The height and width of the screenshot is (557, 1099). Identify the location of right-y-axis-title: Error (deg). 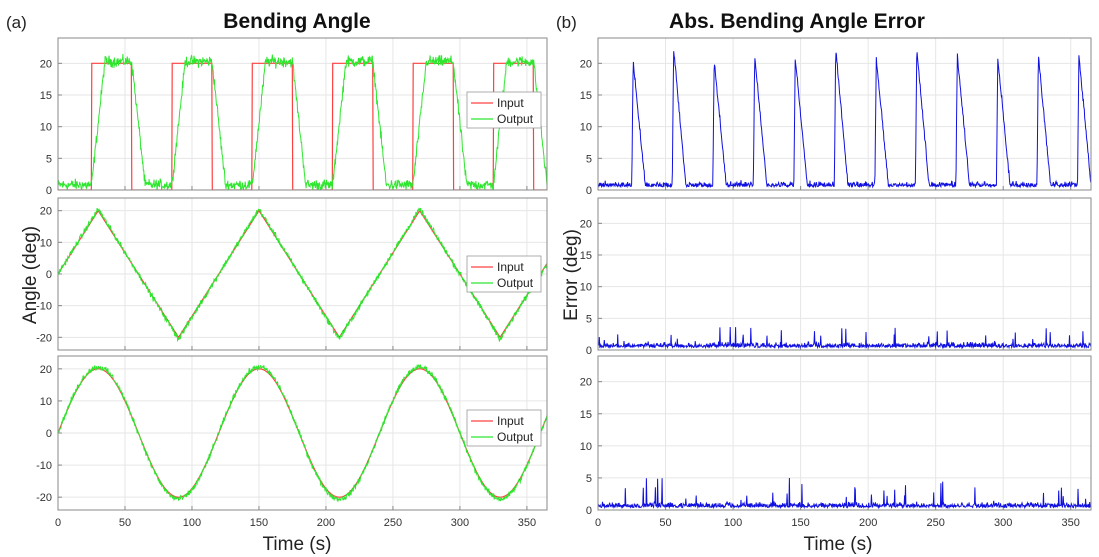
(571, 275).